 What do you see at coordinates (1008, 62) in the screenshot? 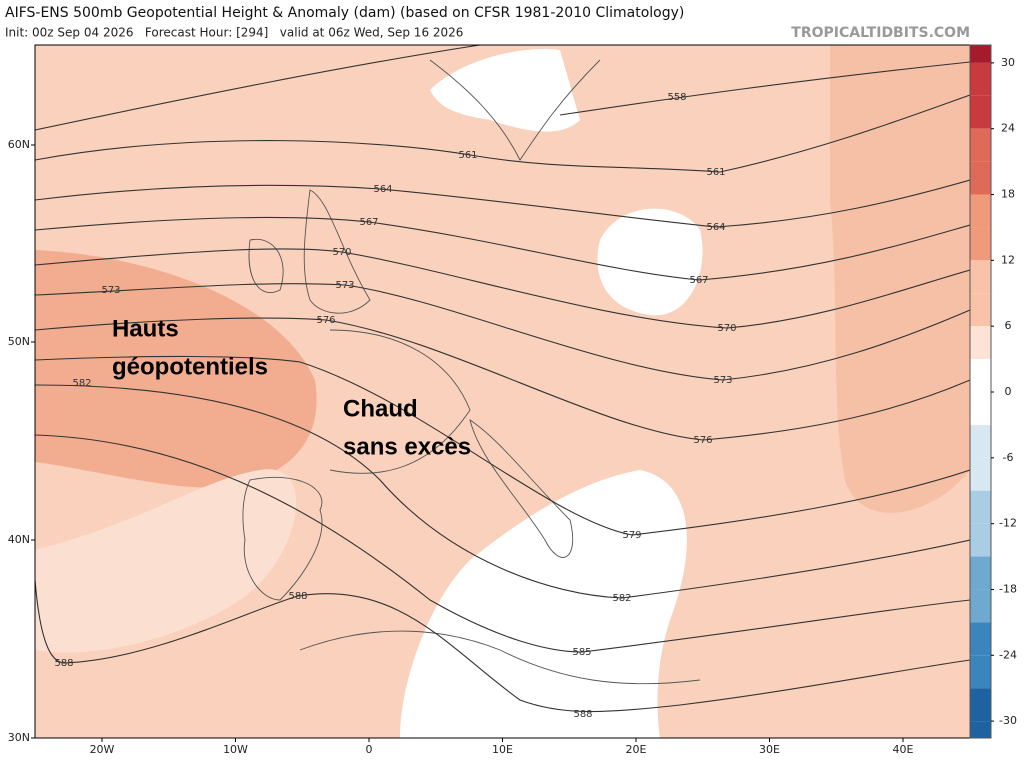
I see `colorbar-label: 30` at bounding box center [1008, 62].